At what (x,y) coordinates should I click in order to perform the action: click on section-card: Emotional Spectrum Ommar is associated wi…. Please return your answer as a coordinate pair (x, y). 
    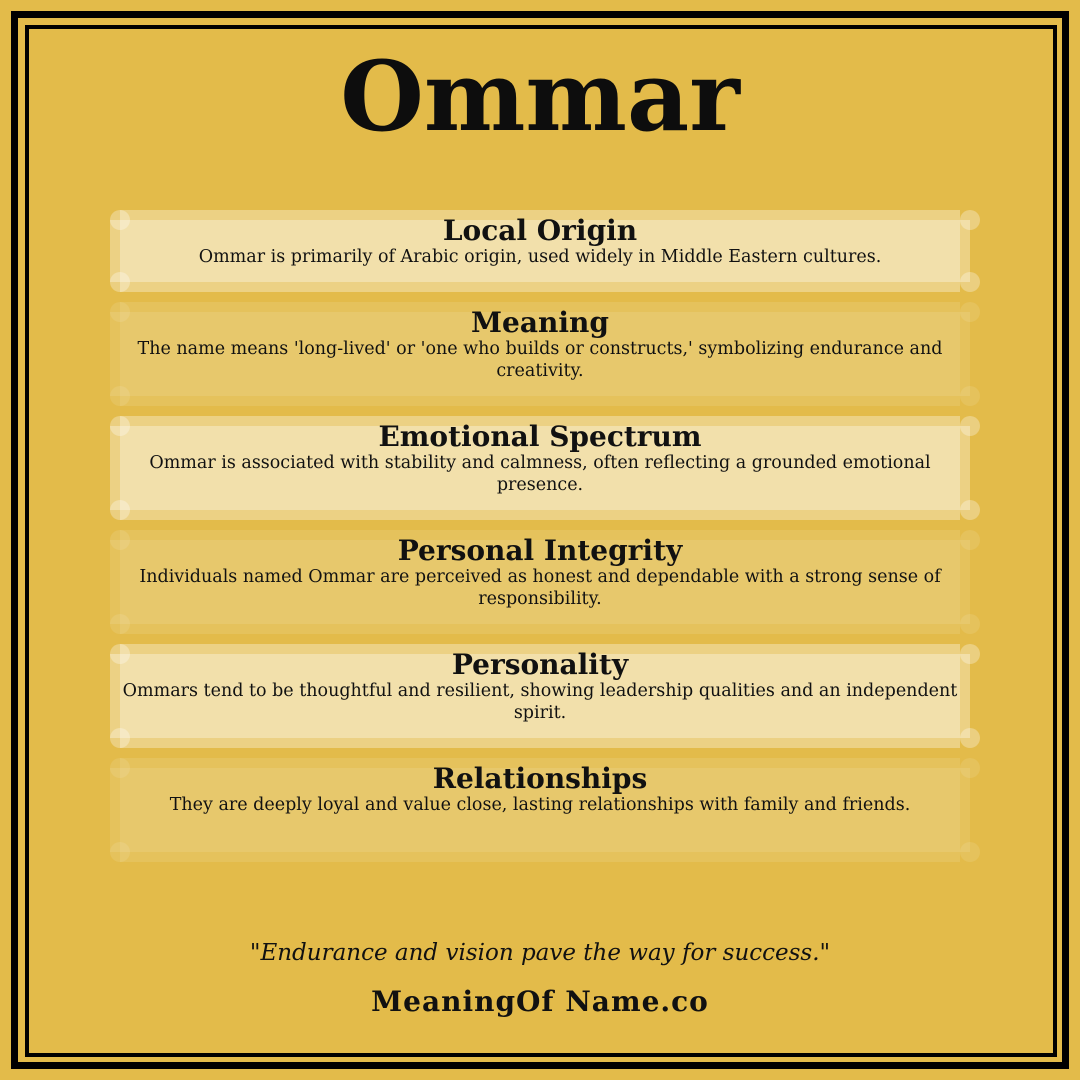
    Looking at the image, I should click on (545, 468).